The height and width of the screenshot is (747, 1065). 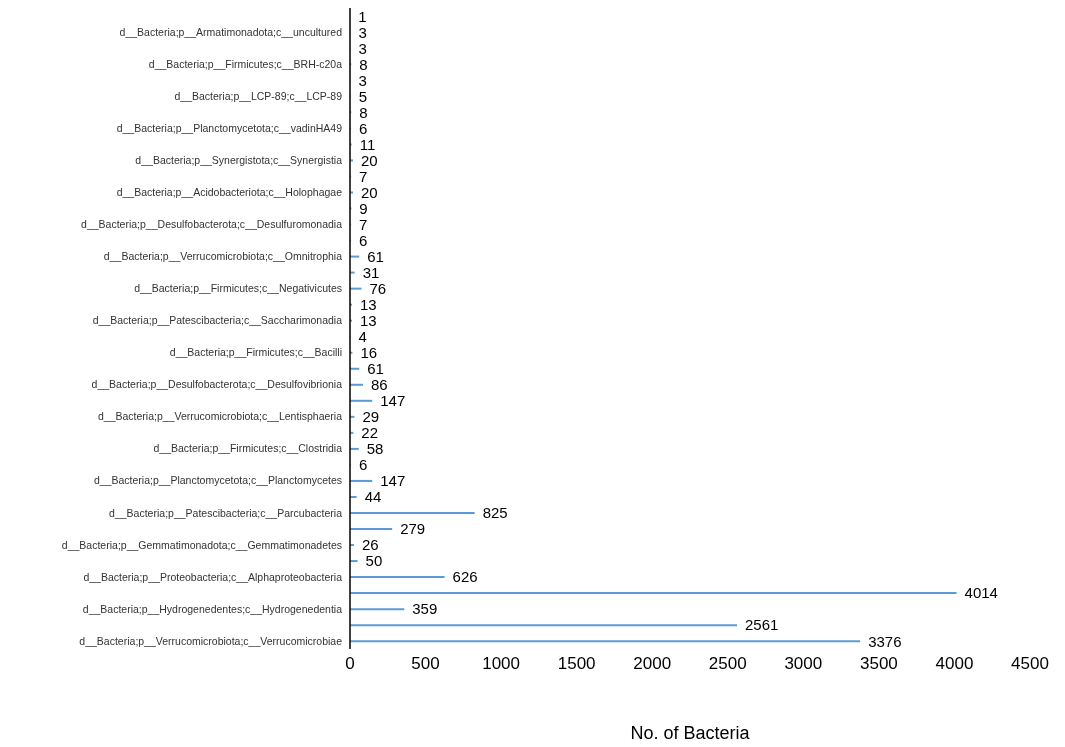 What do you see at coordinates (255, 352) in the screenshot?
I see `y-tick-label: d__Bacteria;p__Firmicutes;c__Bacilli` at bounding box center [255, 352].